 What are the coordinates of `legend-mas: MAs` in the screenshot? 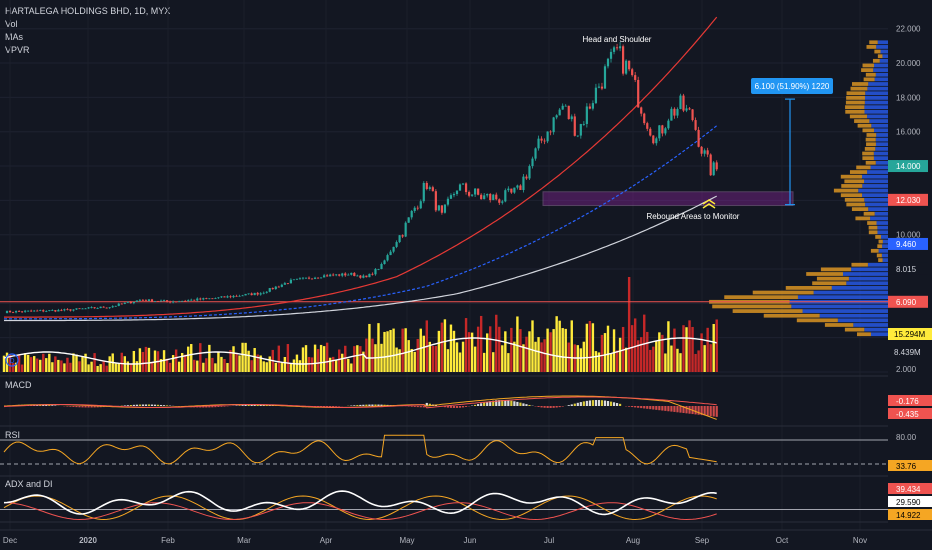 It's located at (14, 37).